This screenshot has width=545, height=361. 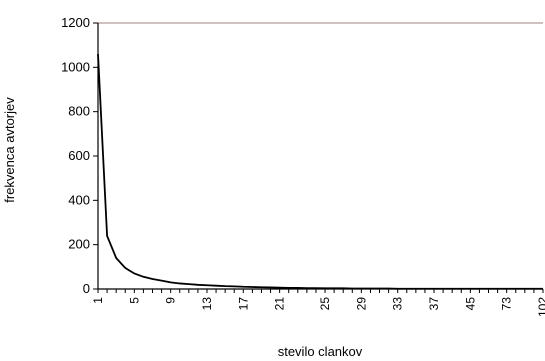 What do you see at coordinates (325, 304) in the screenshot?
I see `x-tick-label-25: 25` at bounding box center [325, 304].